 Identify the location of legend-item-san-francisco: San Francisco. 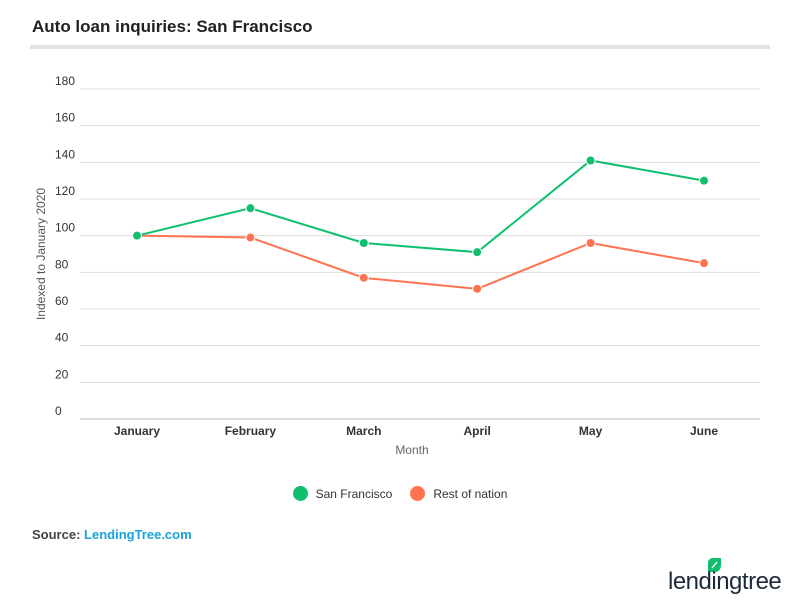
(342, 493).